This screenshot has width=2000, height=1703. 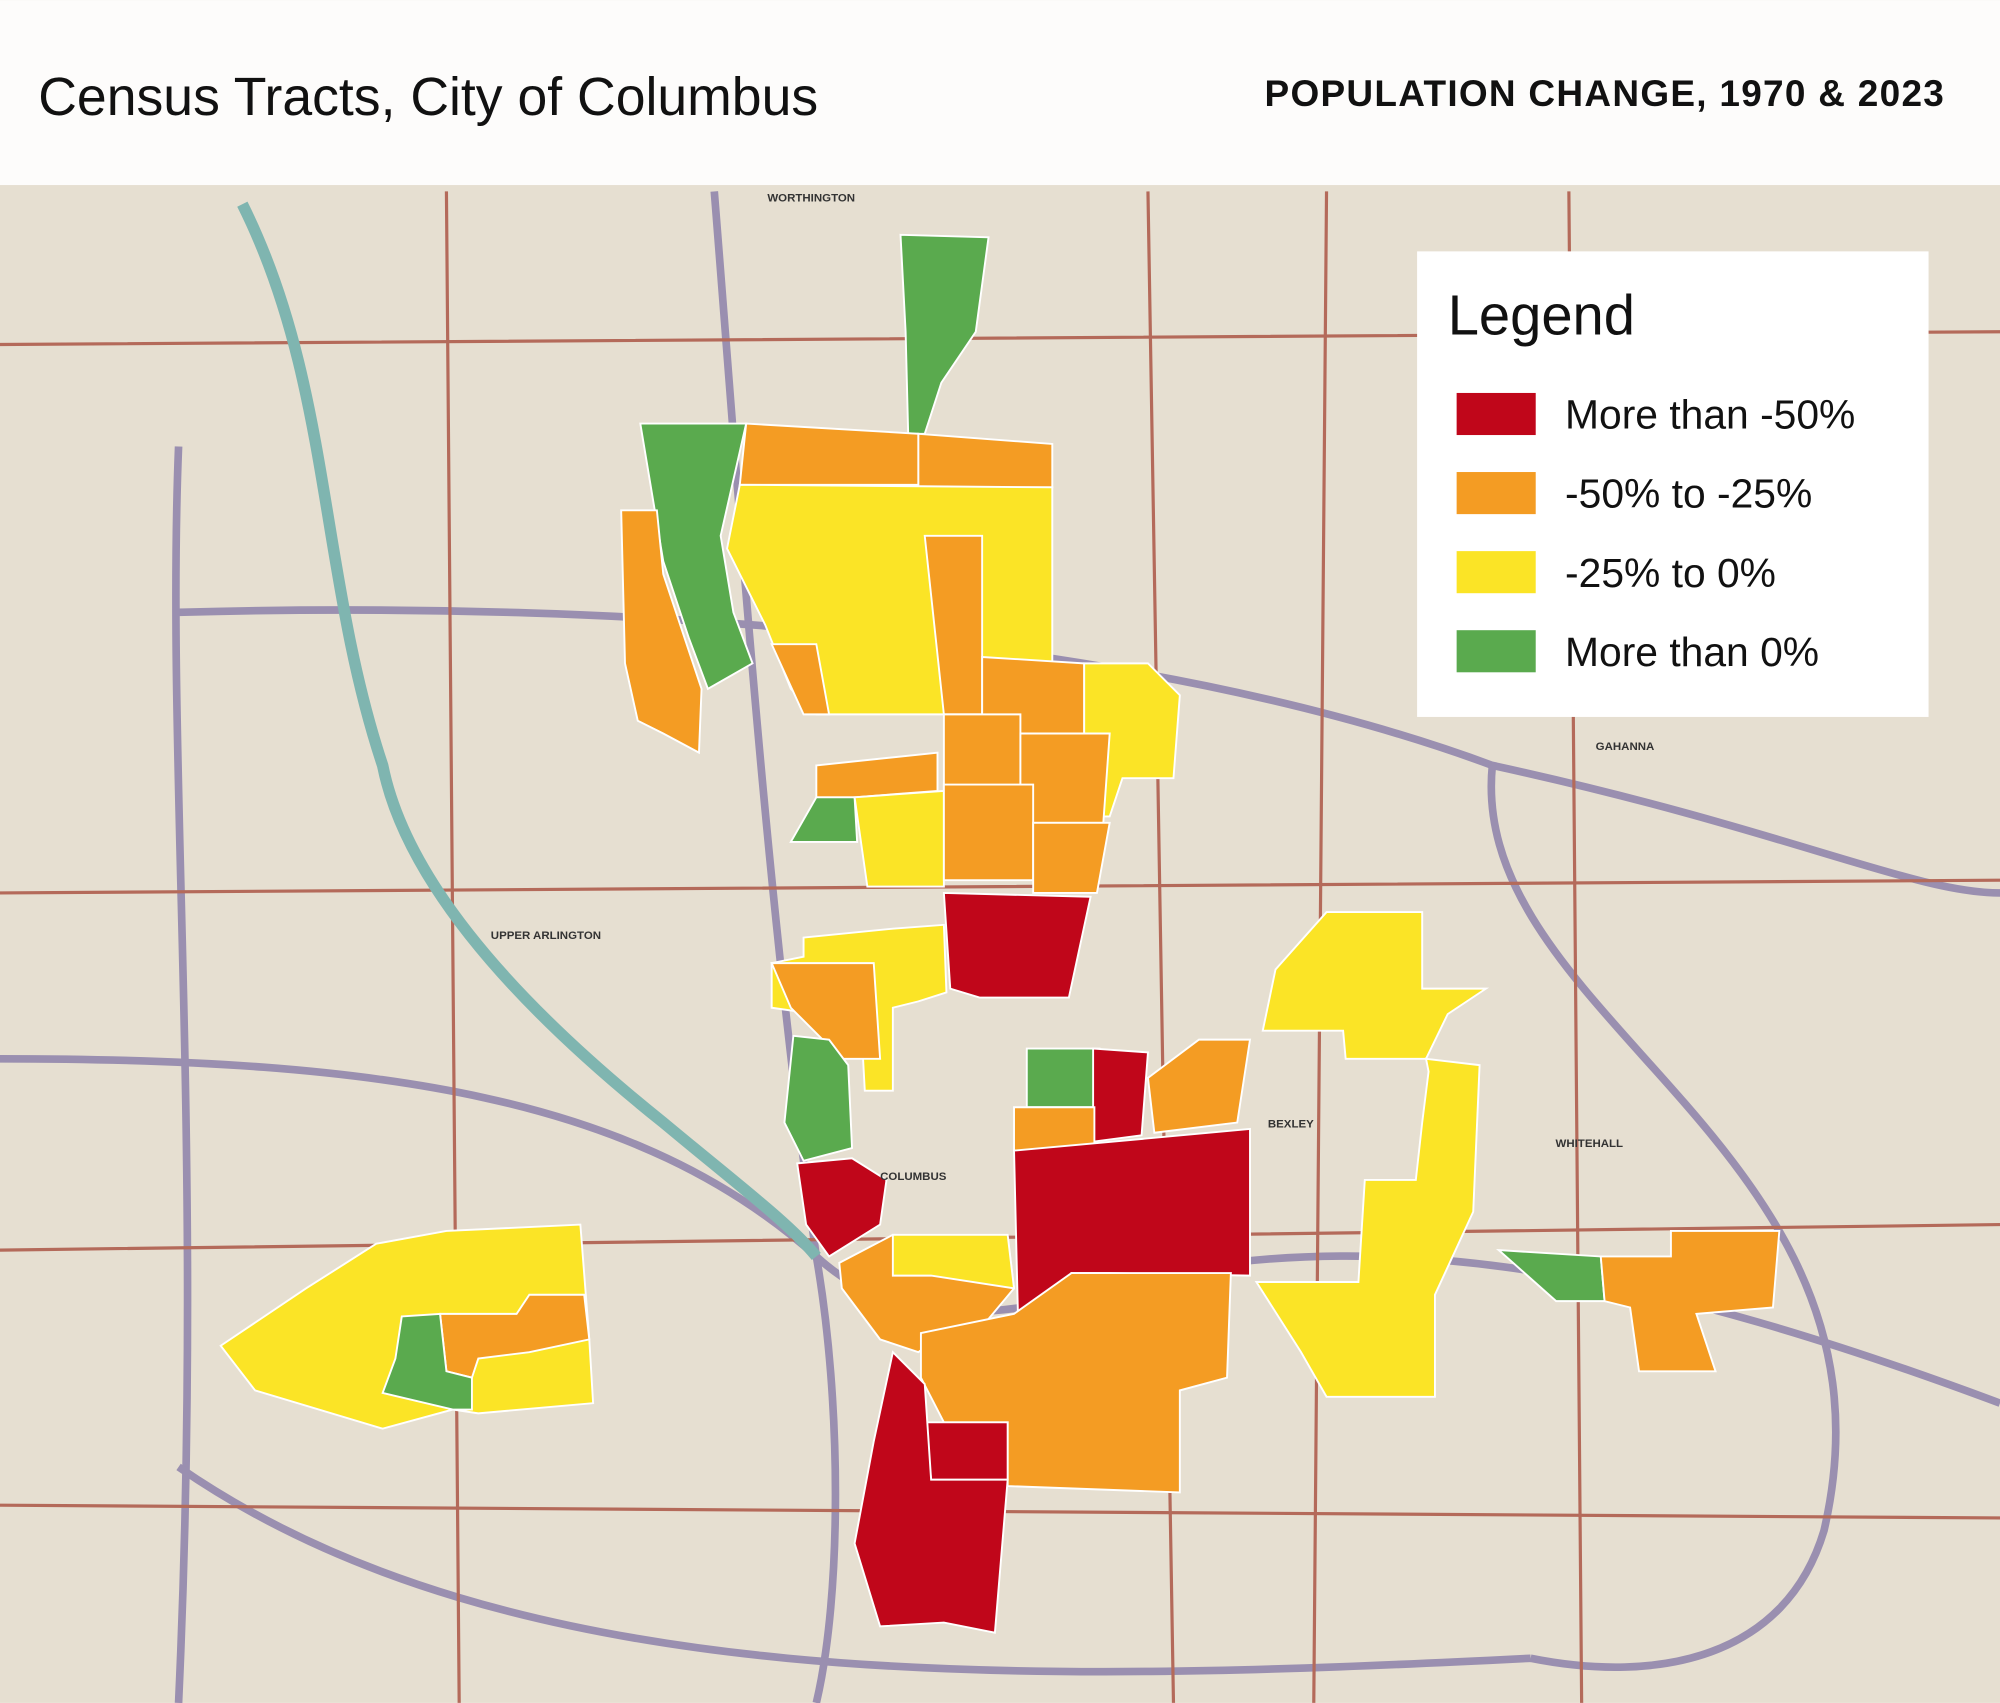 I want to click on header-band, so click(x=1000, y=93).